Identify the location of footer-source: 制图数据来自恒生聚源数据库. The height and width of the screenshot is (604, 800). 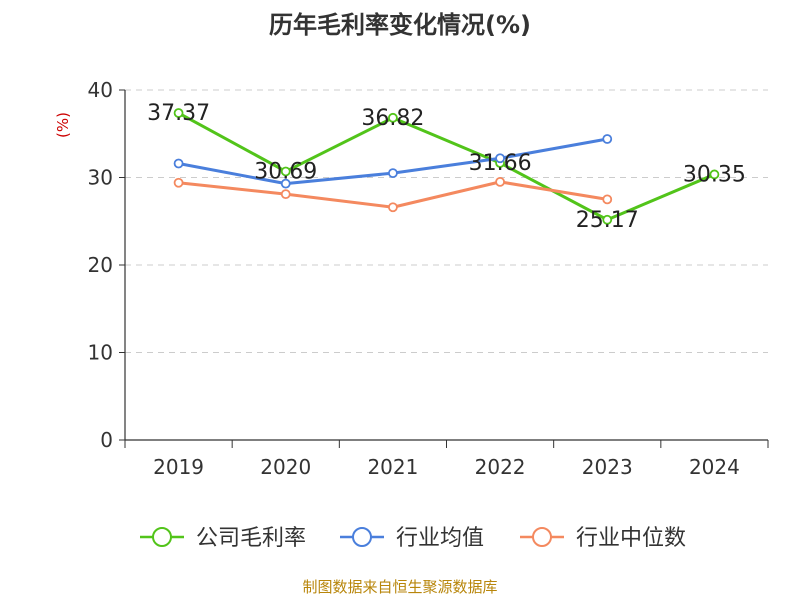
(399, 587).